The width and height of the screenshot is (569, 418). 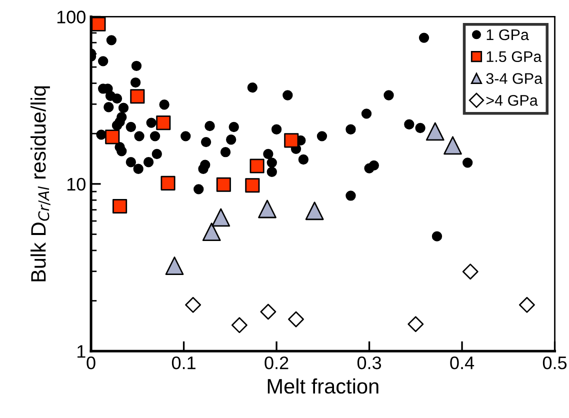 I want to click on x-tick-label: 0.3, so click(x=369, y=363).